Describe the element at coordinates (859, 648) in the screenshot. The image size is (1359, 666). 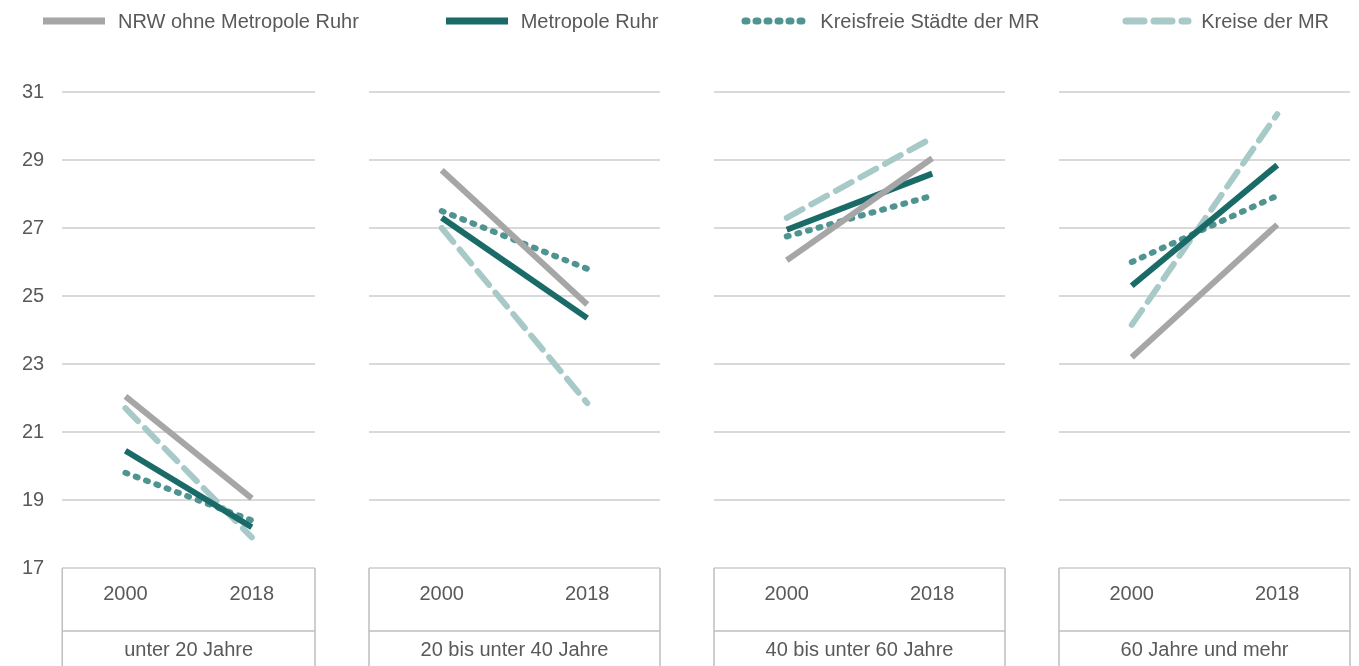
I see `x-axis-title: 40 bis unter 60 Jahre` at that location.